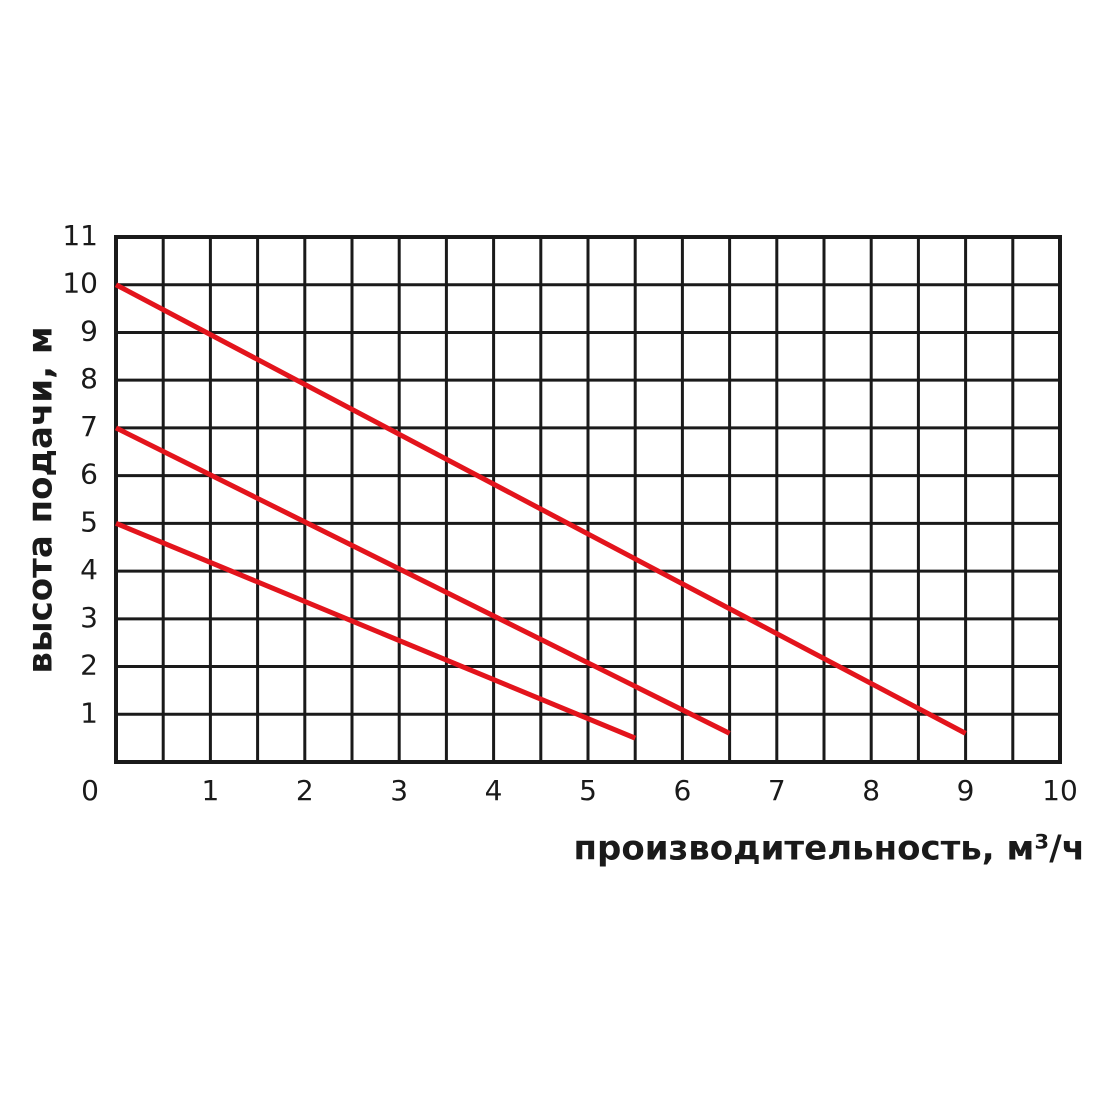  Describe the element at coordinates (376, 631) in the screenshot. I see `curve` at that location.